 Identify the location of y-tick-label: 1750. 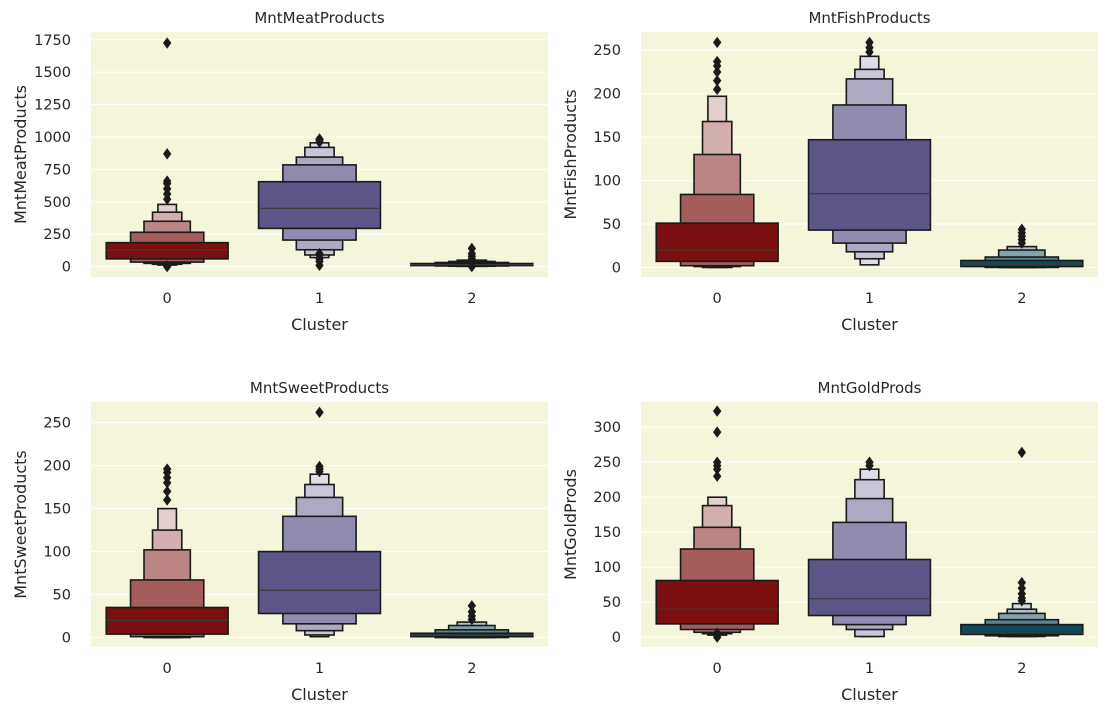
(52, 41).